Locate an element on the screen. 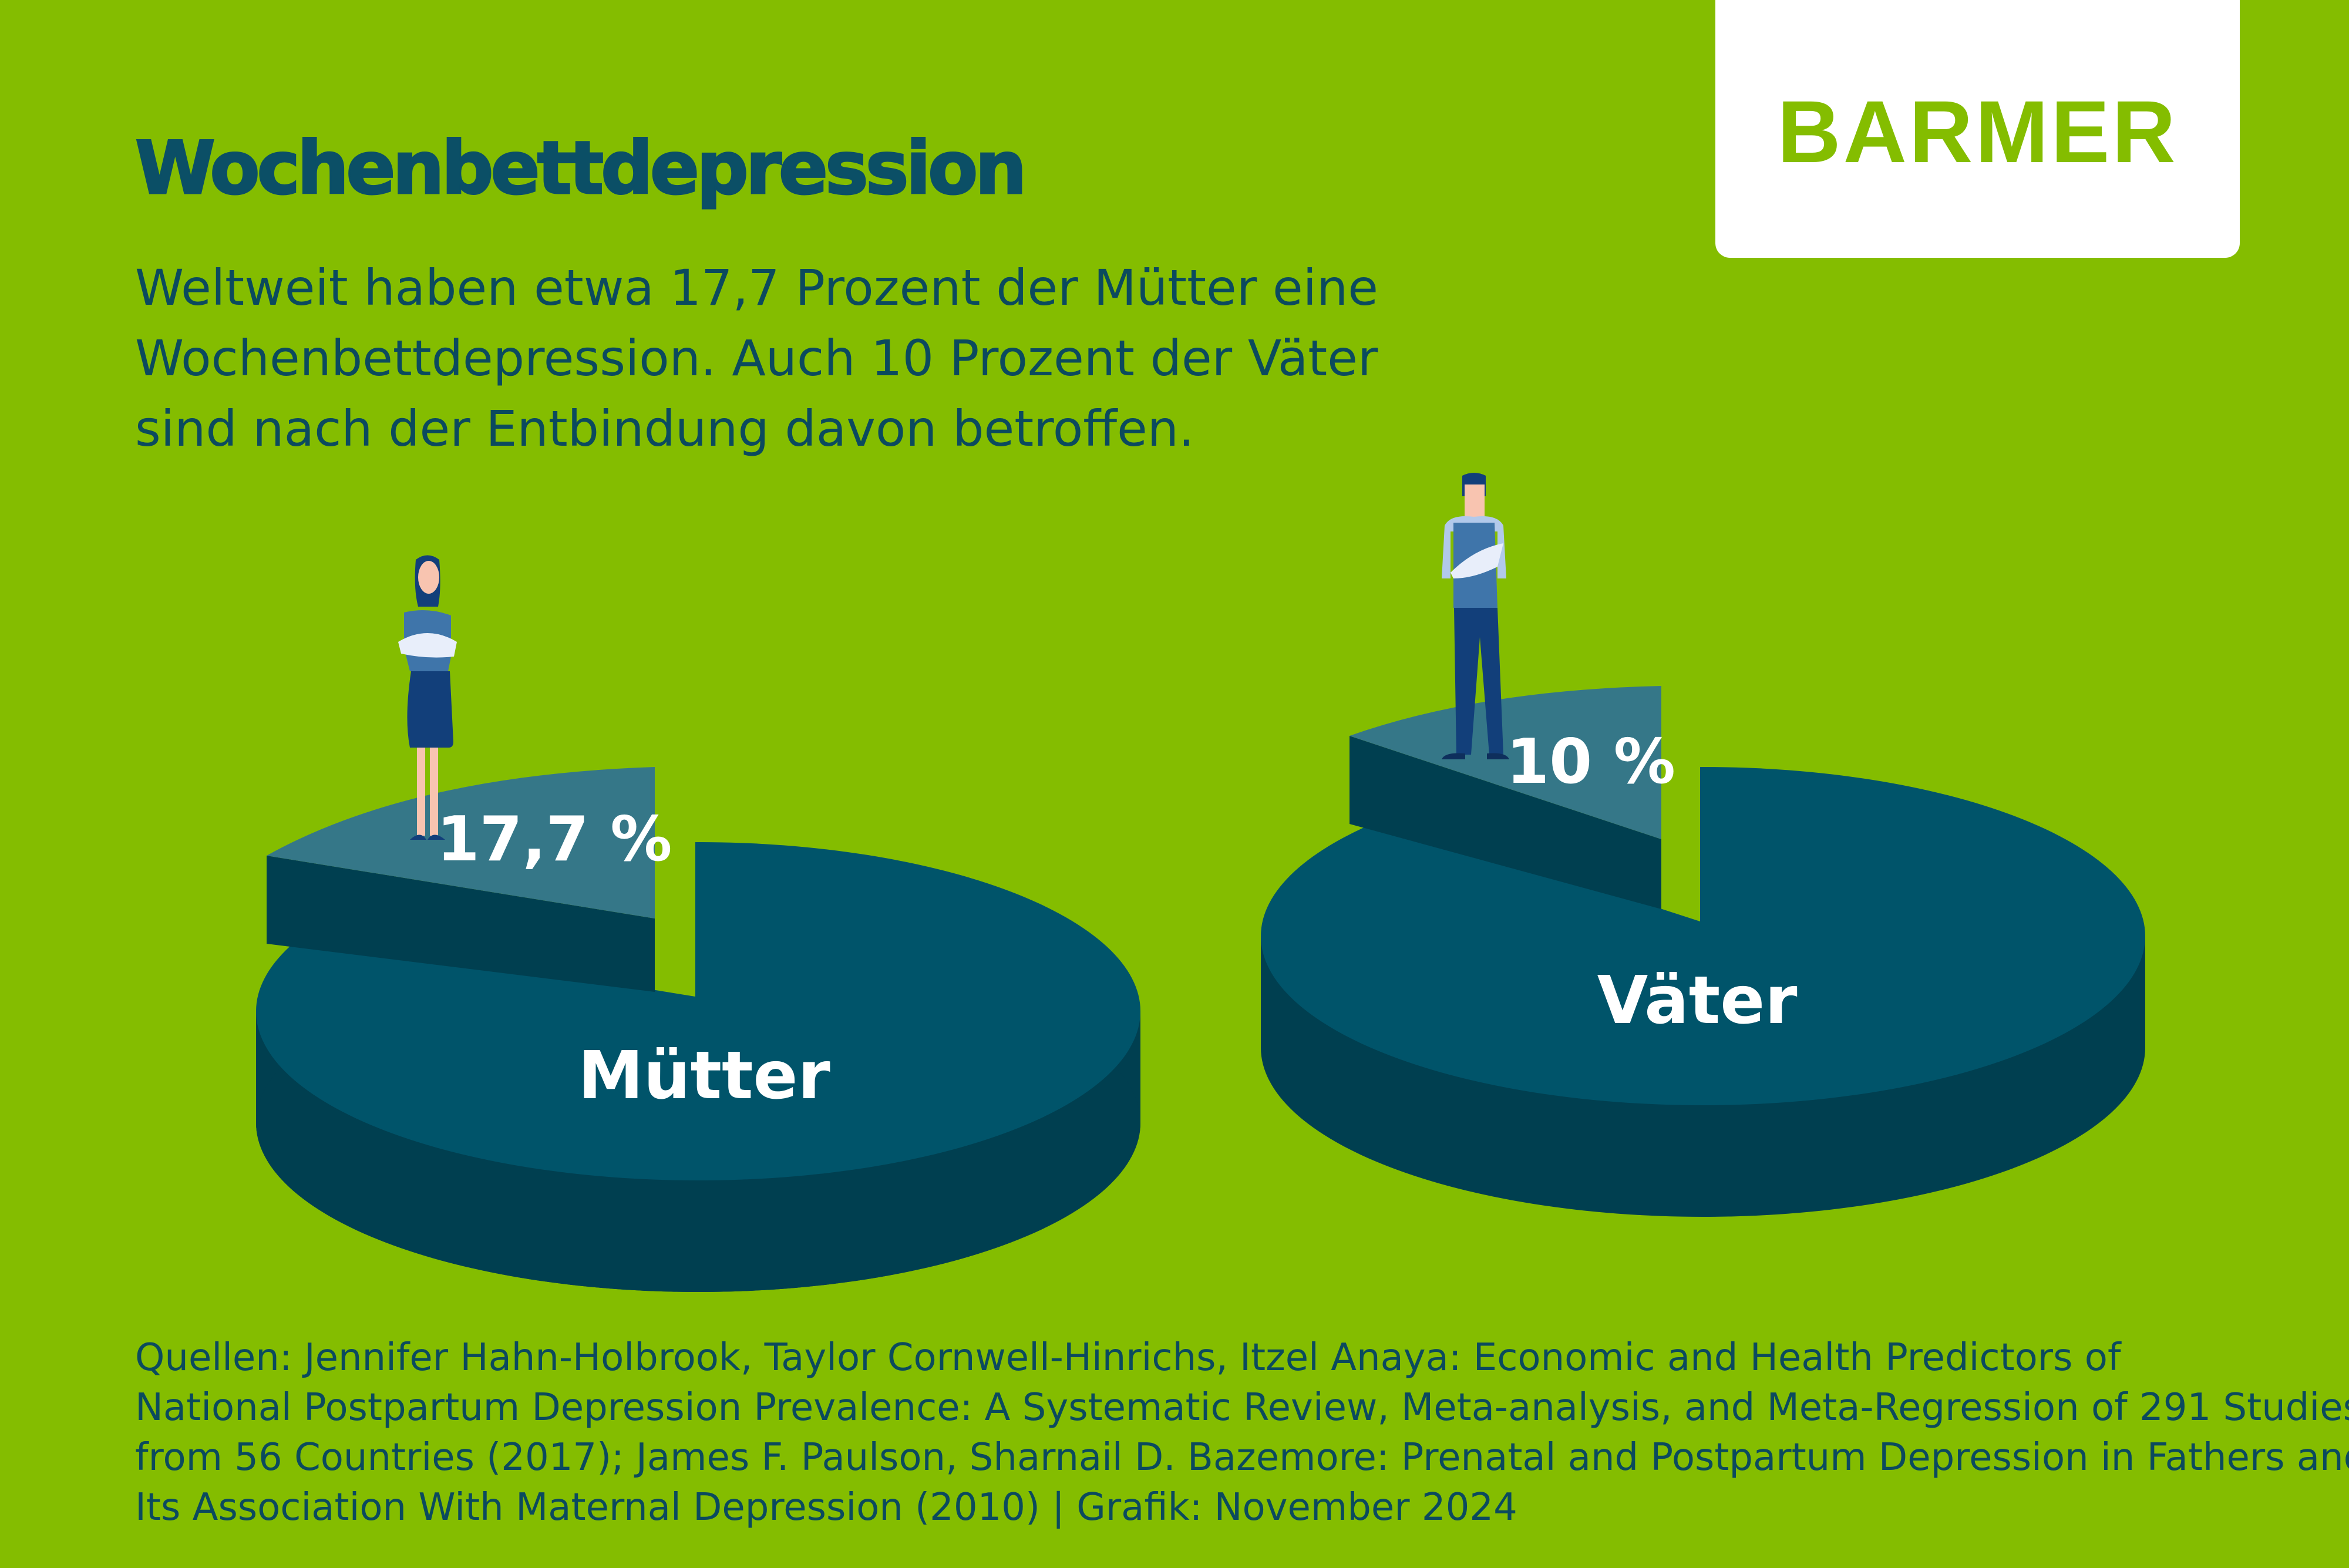 Image resolution: width=2349 pixels, height=1568 pixels. page-title: Wochenbettdepression is located at coordinates (581, 169).